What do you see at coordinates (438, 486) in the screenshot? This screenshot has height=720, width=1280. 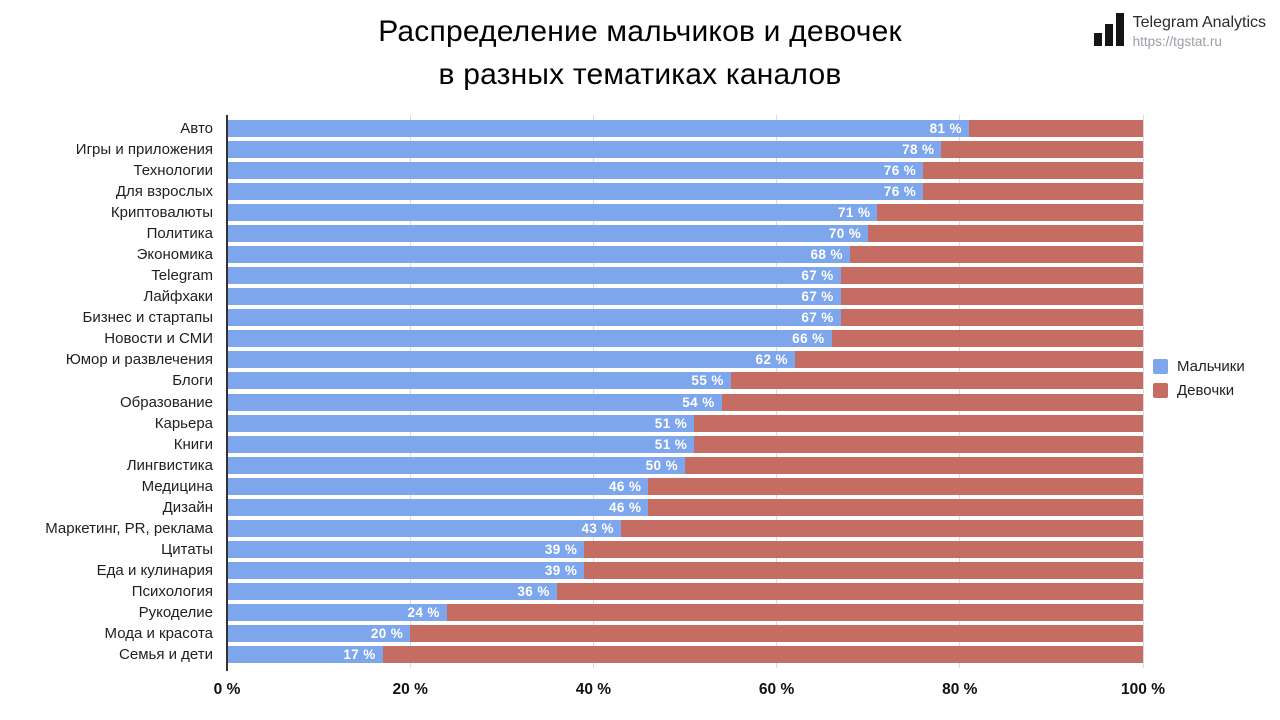 I see `bar-segment-boys: 46 %` at bounding box center [438, 486].